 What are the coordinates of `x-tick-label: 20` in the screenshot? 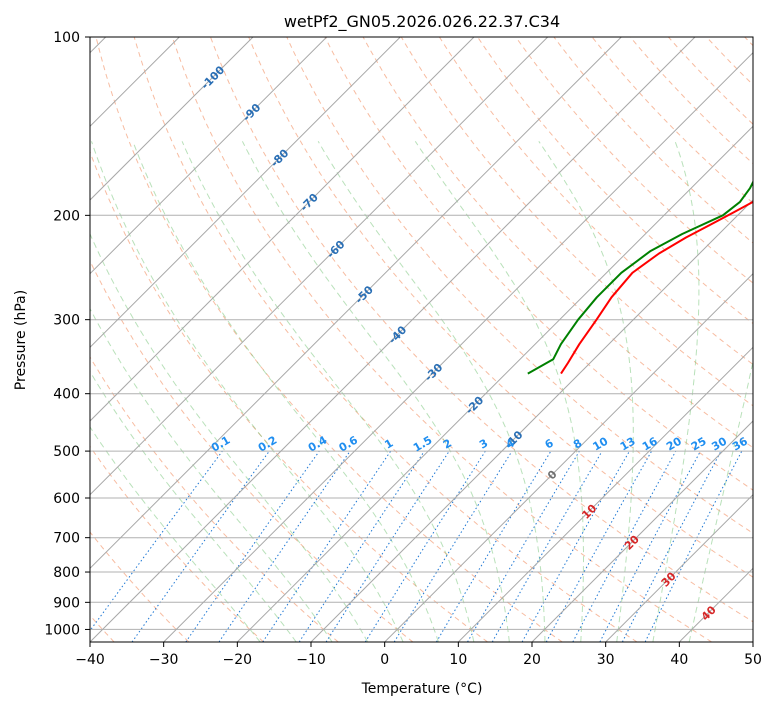 It's located at (532, 660).